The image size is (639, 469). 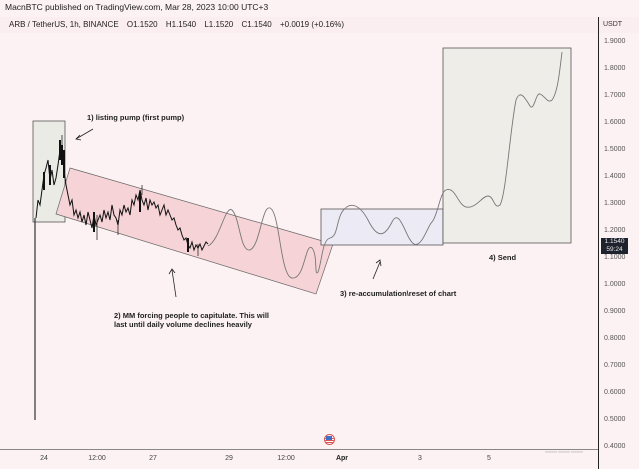 I want to click on candle-countdown: 59:24, so click(x=614, y=249).